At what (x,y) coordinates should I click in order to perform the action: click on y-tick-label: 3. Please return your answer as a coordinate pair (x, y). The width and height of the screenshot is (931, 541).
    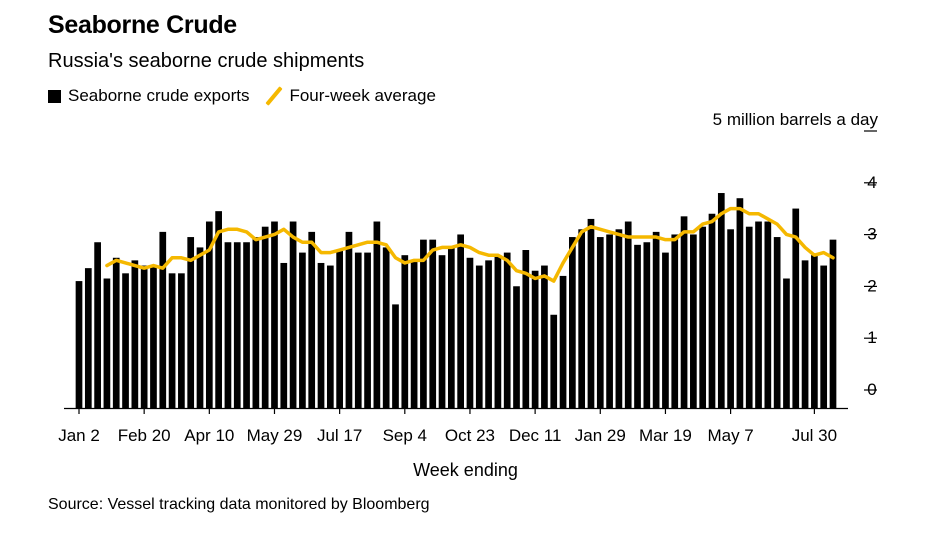
    Looking at the image, I should click on (871, 234).